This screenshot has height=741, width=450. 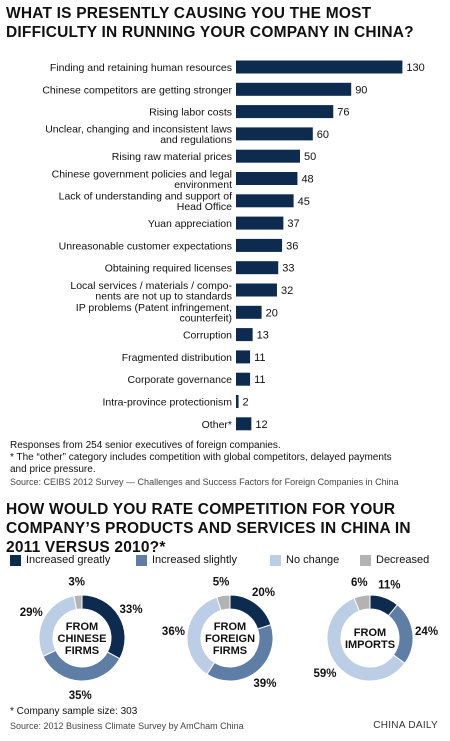 What do you see at coordinates (205, 319) in the screenshot?
I see `category-label: counterfeit)` at bounding box center [205, 319].